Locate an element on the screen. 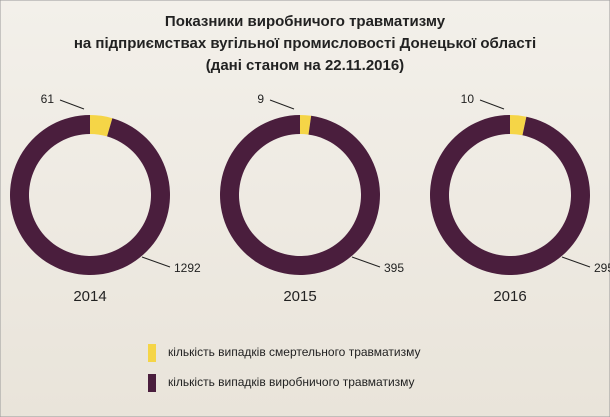 Image resolution: width=610 pixels, height=417 pixels. year-label: 2015 is located at coordinates (299, 296).